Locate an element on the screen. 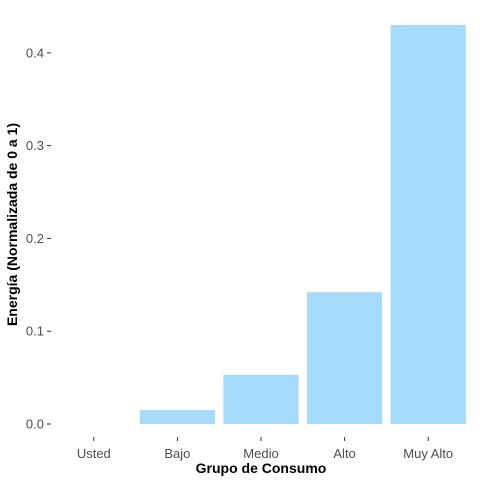 This screenshot has width=480, height=485. y-axis: 0.0 0.1 0.2 0.3 0.4 is located at coordinates (38, 238).